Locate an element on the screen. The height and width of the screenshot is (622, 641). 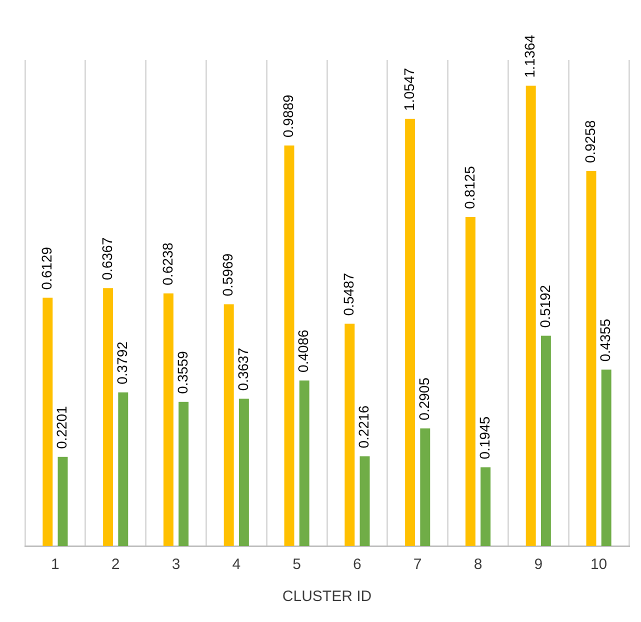
data-label: 1.1364 is located at coordinates (530, 56).